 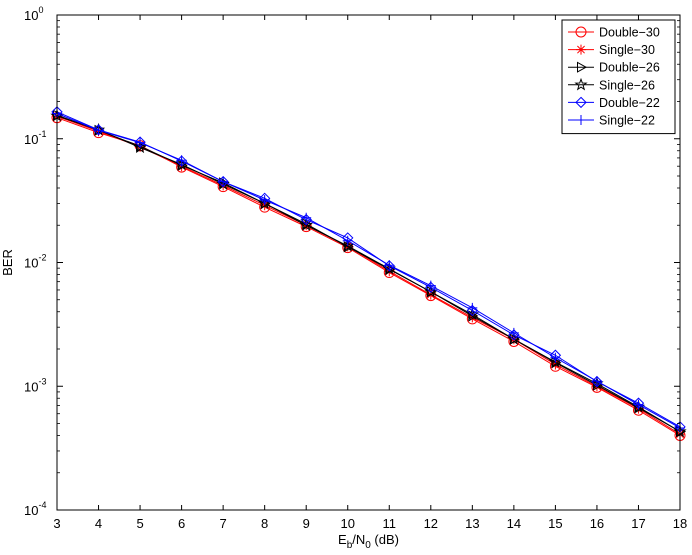 What do you see at coordinates (35, 385) in the screenshot?
I see `y-tick-label: 10⁻³` at bounding box center [35, 385].